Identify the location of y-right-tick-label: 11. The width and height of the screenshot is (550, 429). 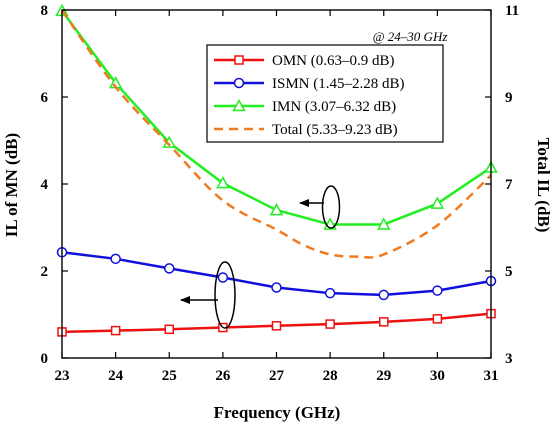
(512, 11).